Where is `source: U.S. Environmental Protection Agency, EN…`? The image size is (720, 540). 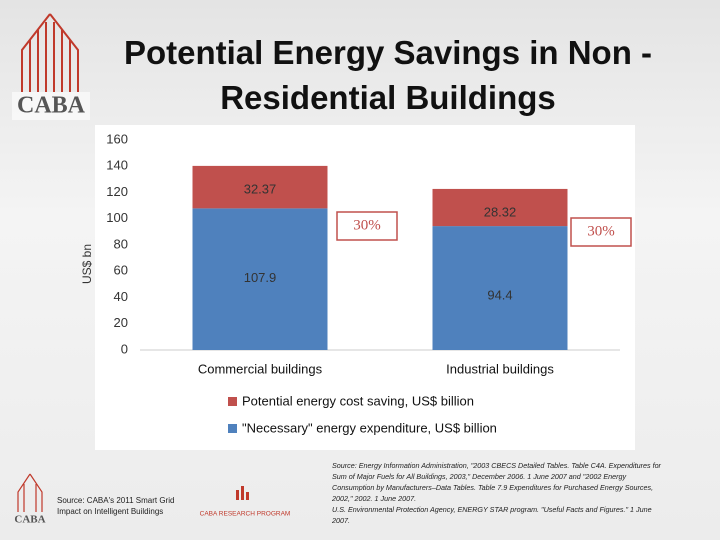 source: U.S. Environmental Protection Agency, EN… is located at coordinates (492, 515).